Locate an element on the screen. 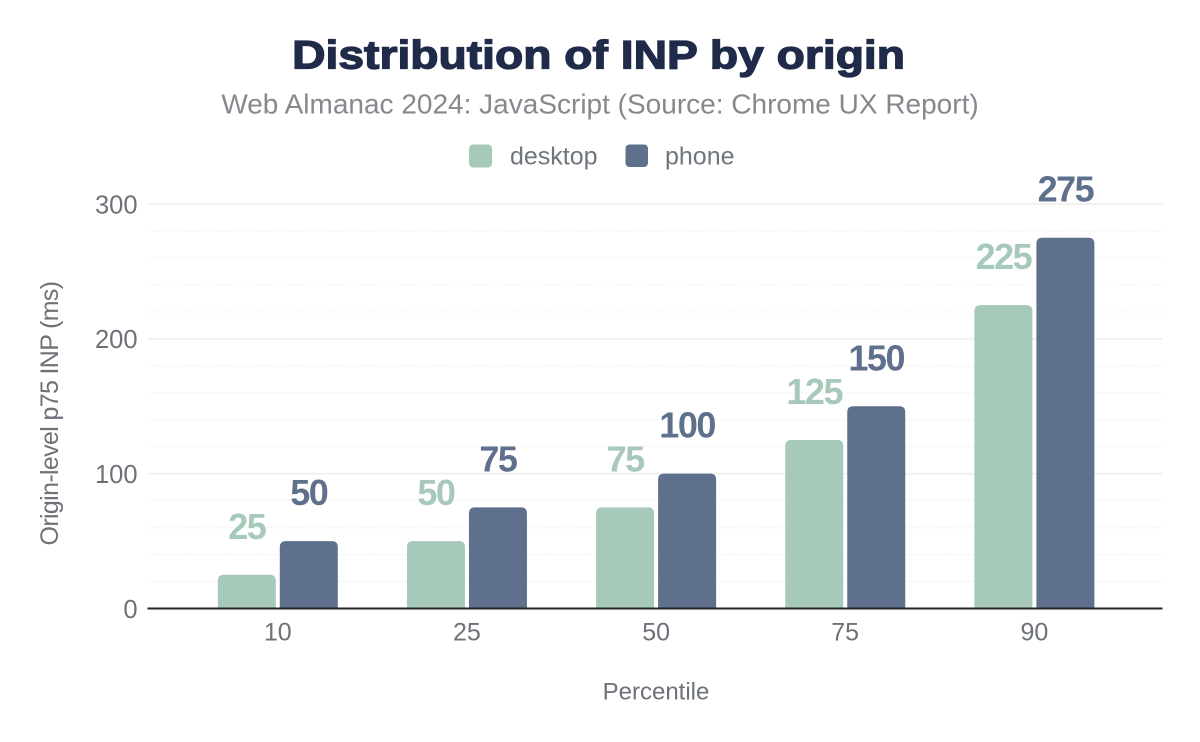 The image size is (1200, 742). svg-text: Origin-level p75 INP (ms) is located at coordinates (50, 414).